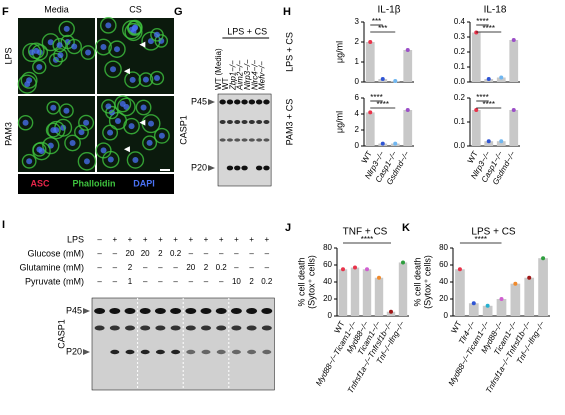 This screenshot has width=565, height=415. What do you see at coordinates (178, 12) in the screenshot?
I see `panel-letter: G` at bounding box center [178, 12].